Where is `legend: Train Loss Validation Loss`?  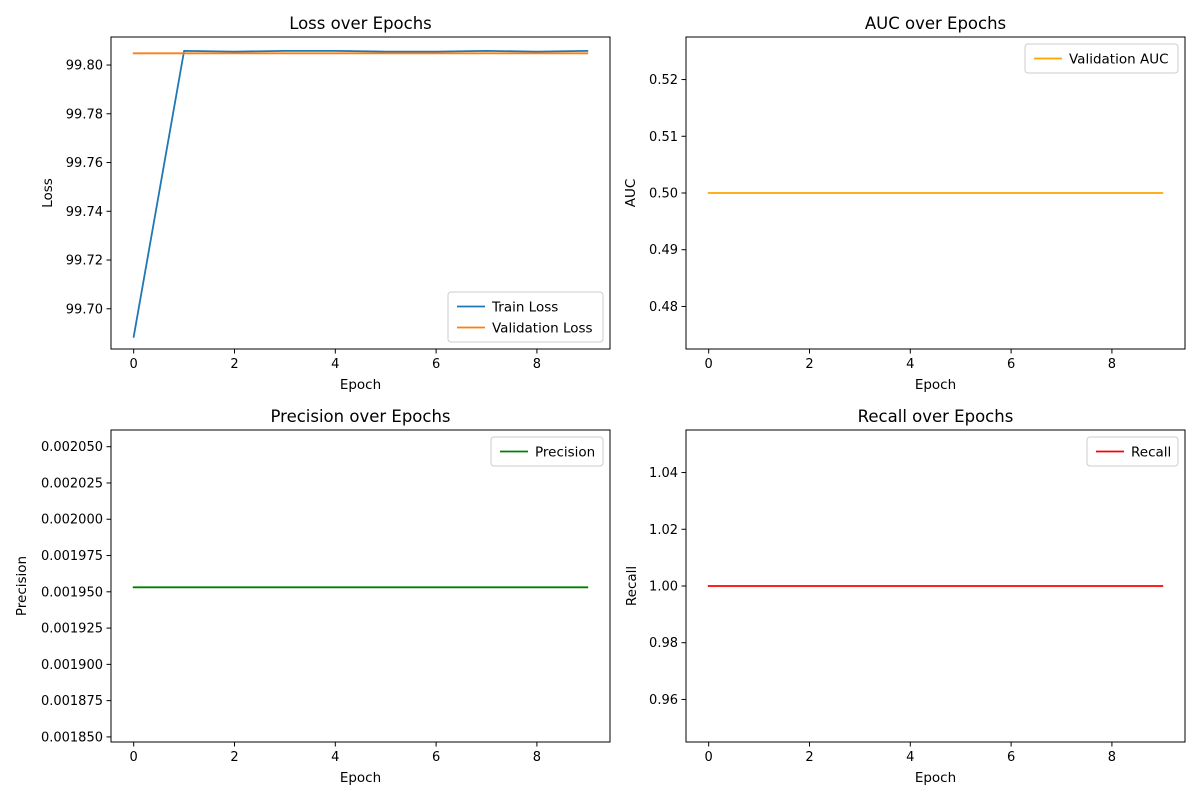
legend: Train Loss Validation Loss is located at coordinates (525, 317).